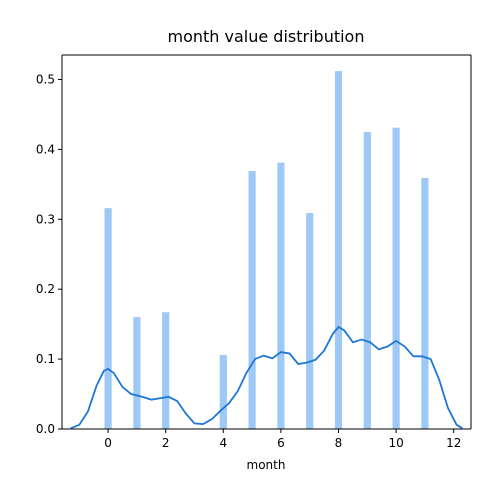  Describe the element at coordinates (45, 79) in the screenshot. I see `y-tick-label: 0.5` at that location.